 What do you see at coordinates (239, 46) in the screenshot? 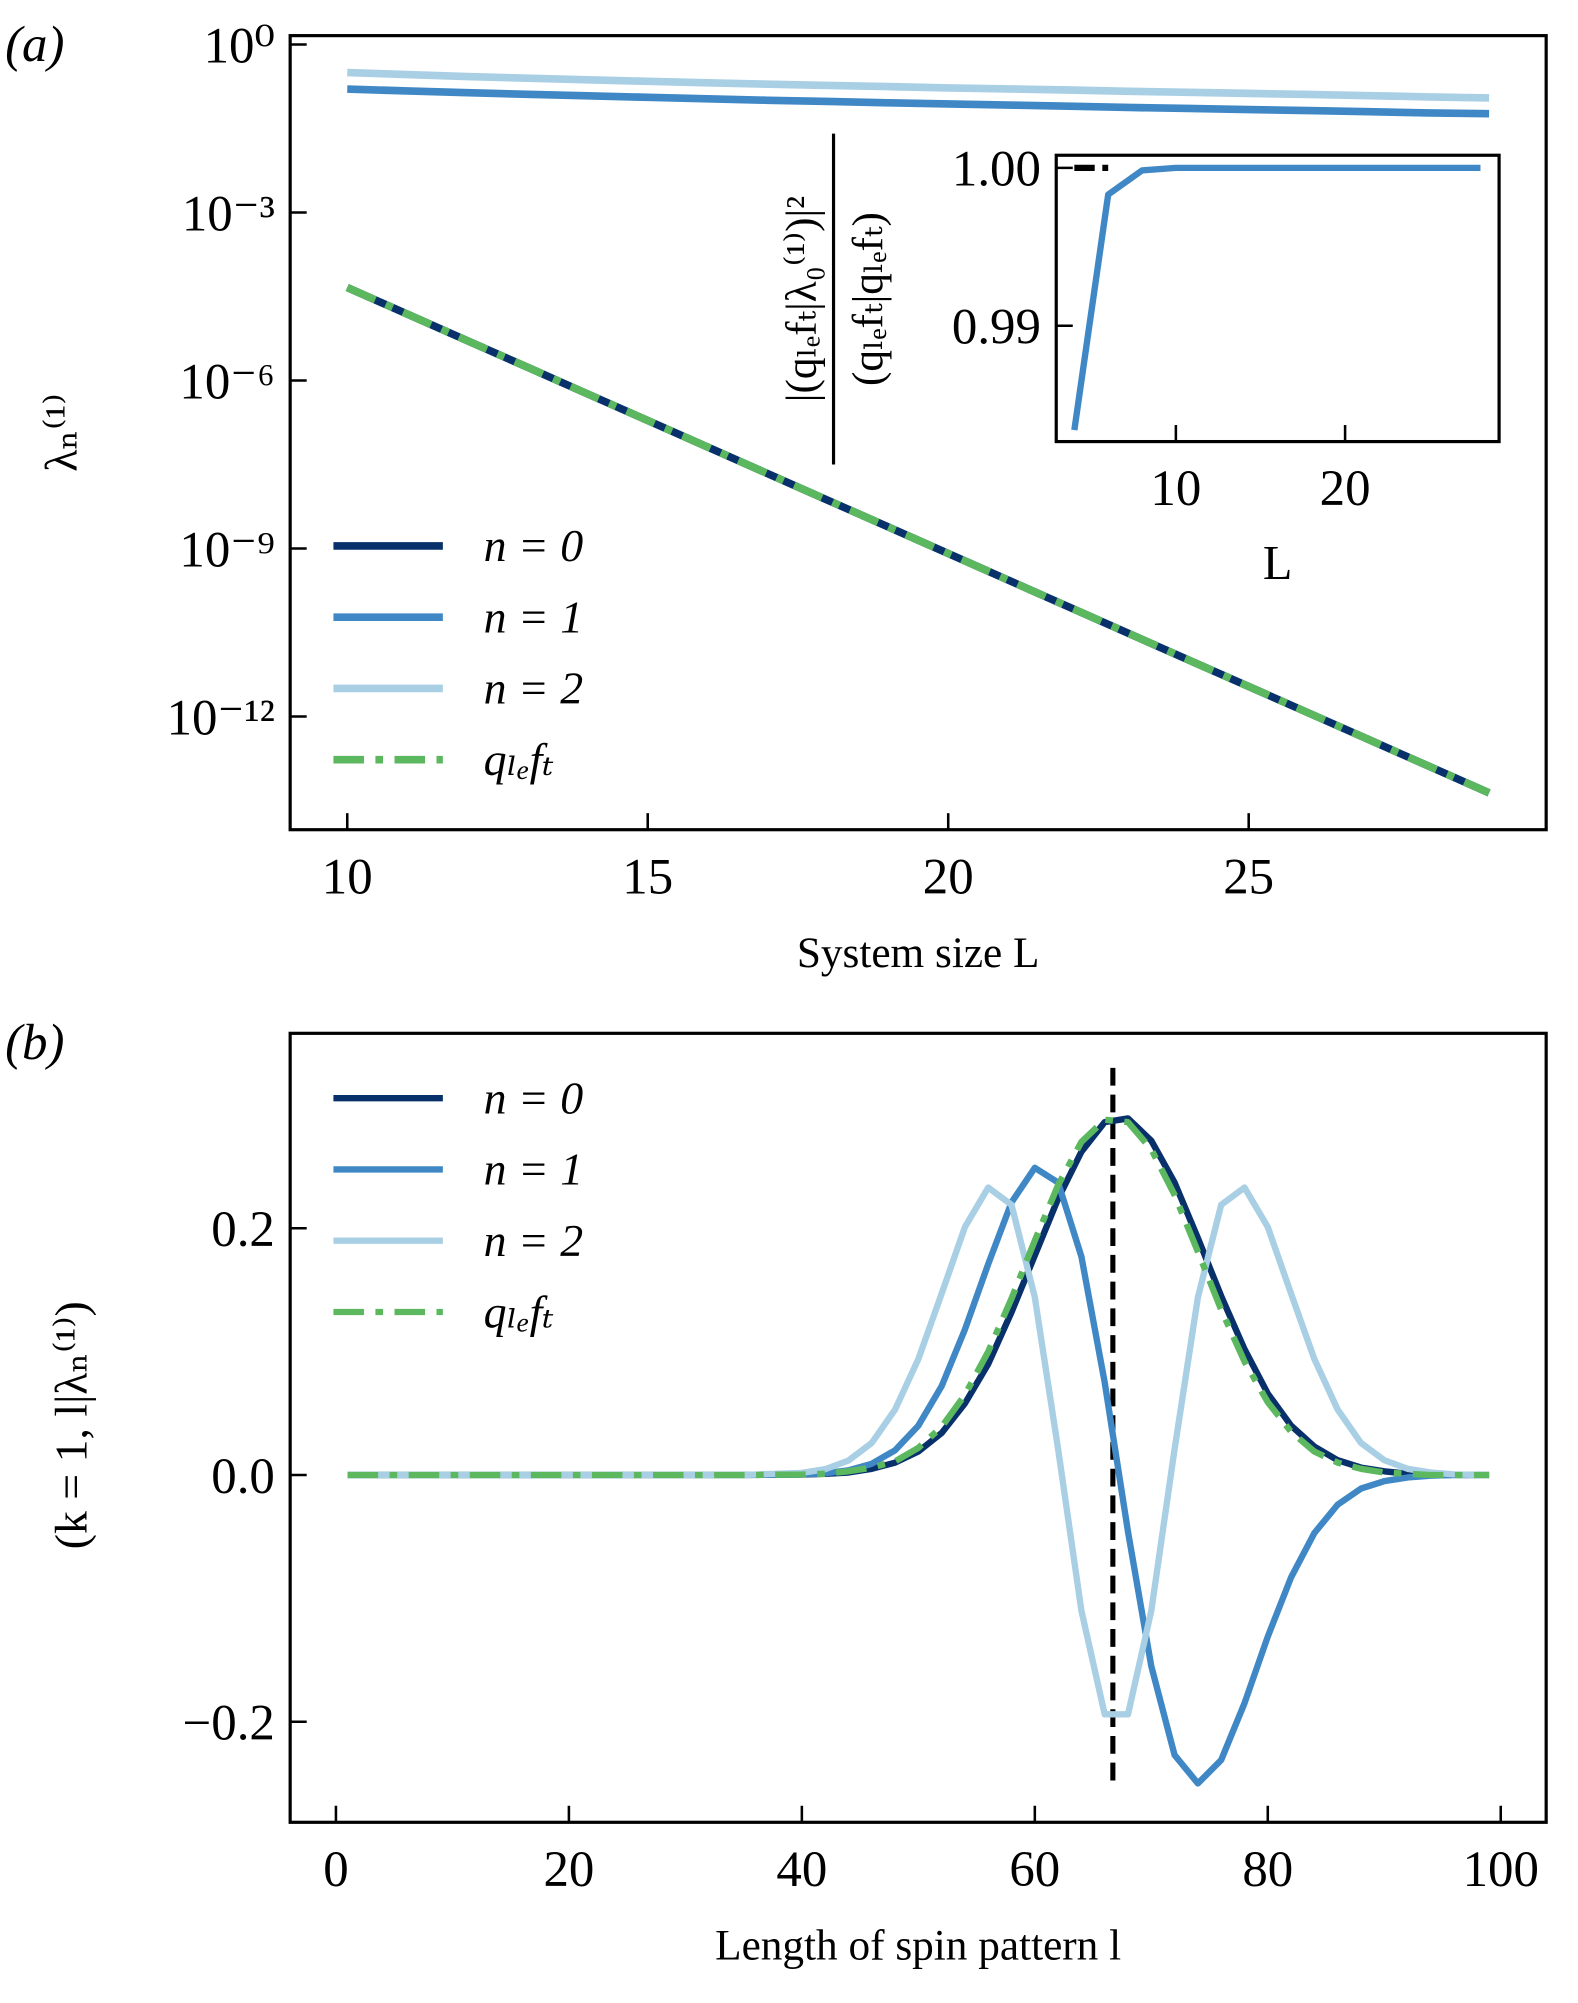
I see `y-tick-label: 10⁰` at bounding box center [239, 46].